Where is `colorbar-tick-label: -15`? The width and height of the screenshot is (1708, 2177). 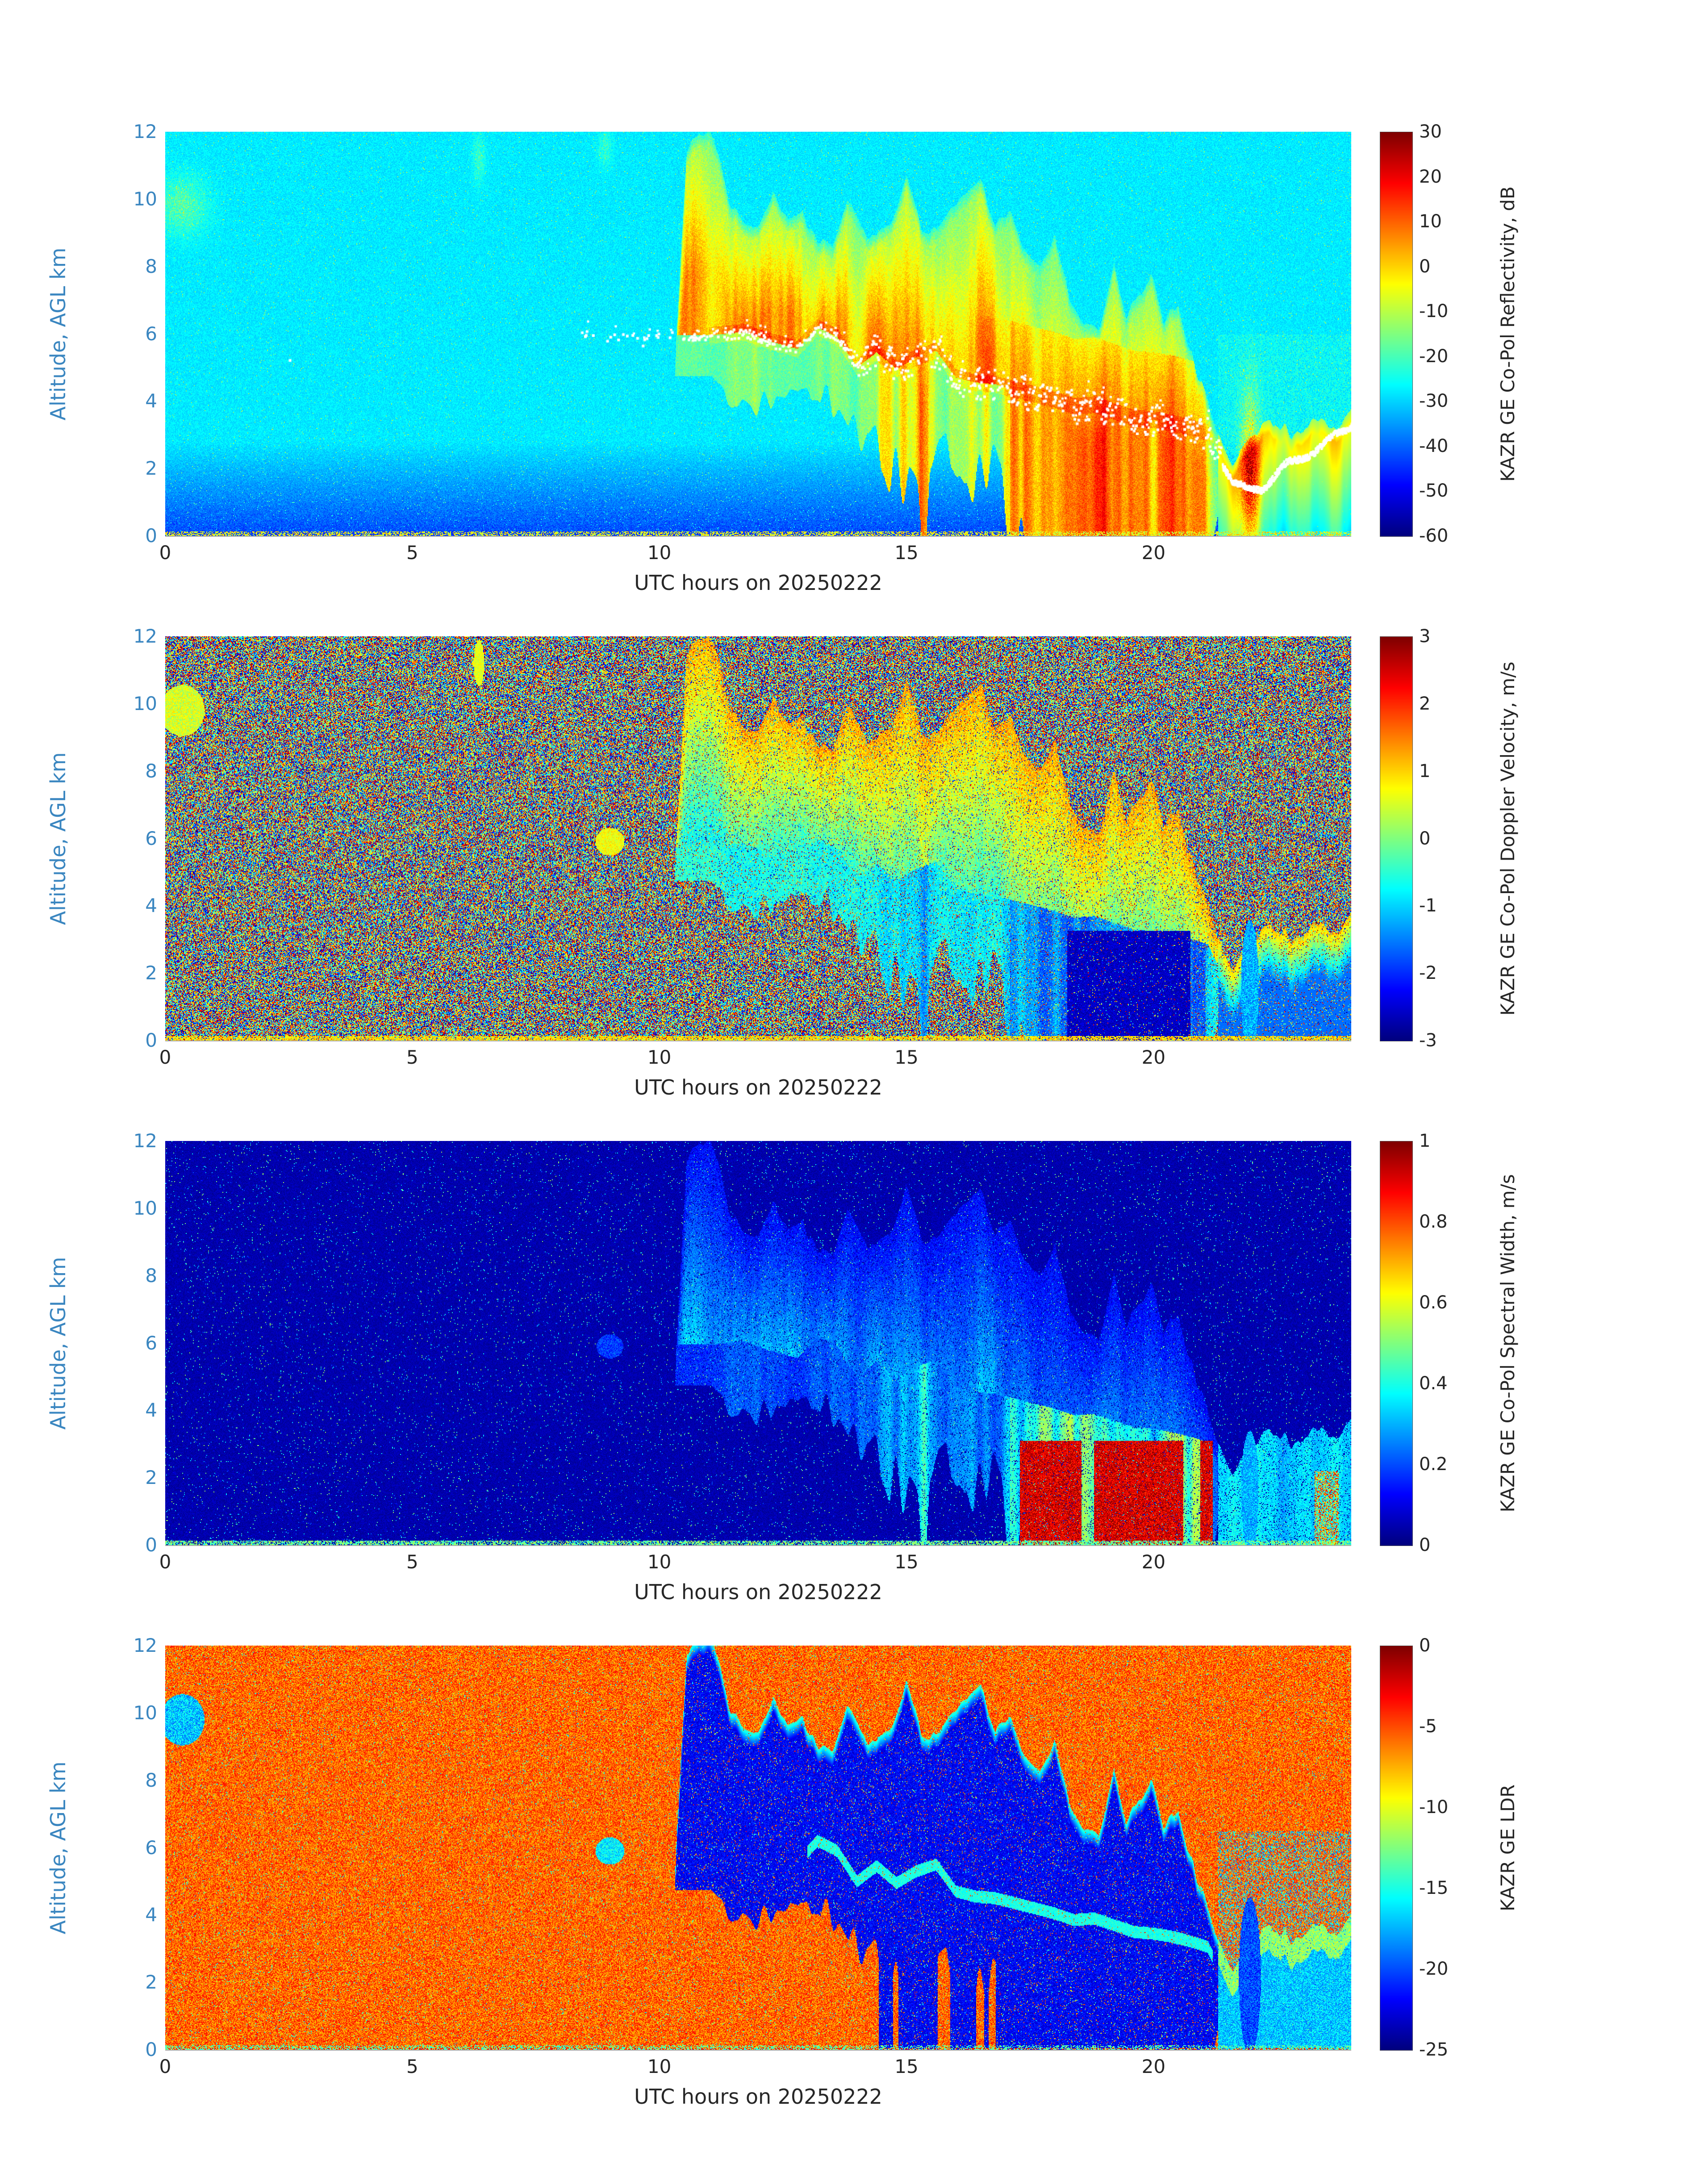 colorbar-tick-label: -15 is located at coordinates (1434, 1888).